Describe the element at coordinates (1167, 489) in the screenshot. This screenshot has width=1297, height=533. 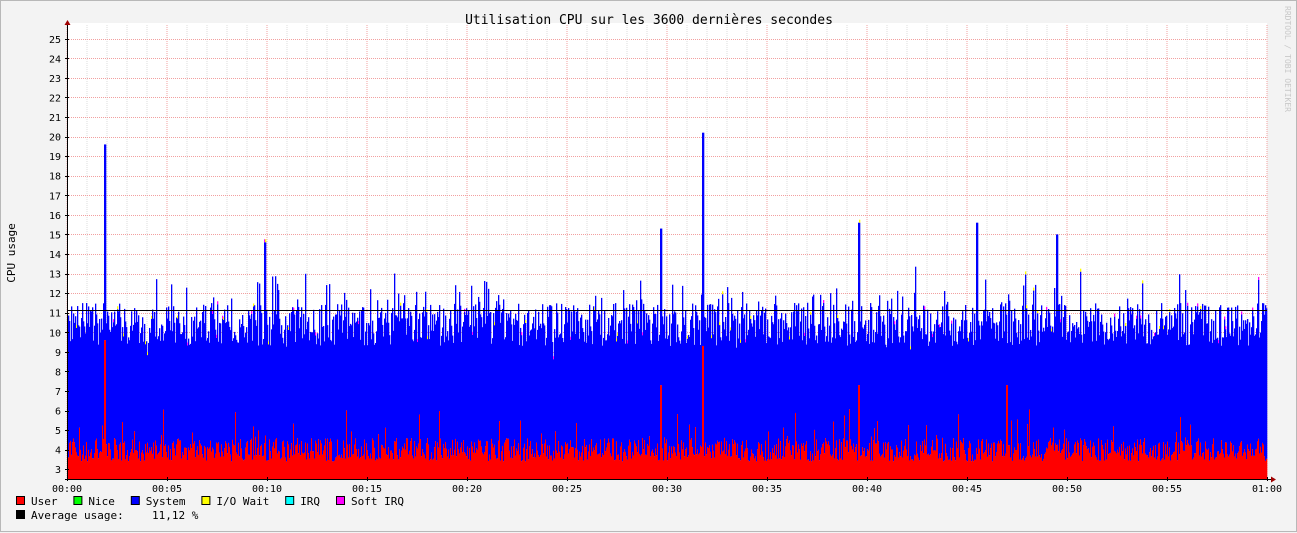
I see `x-tick-label: 00:55` at that location.